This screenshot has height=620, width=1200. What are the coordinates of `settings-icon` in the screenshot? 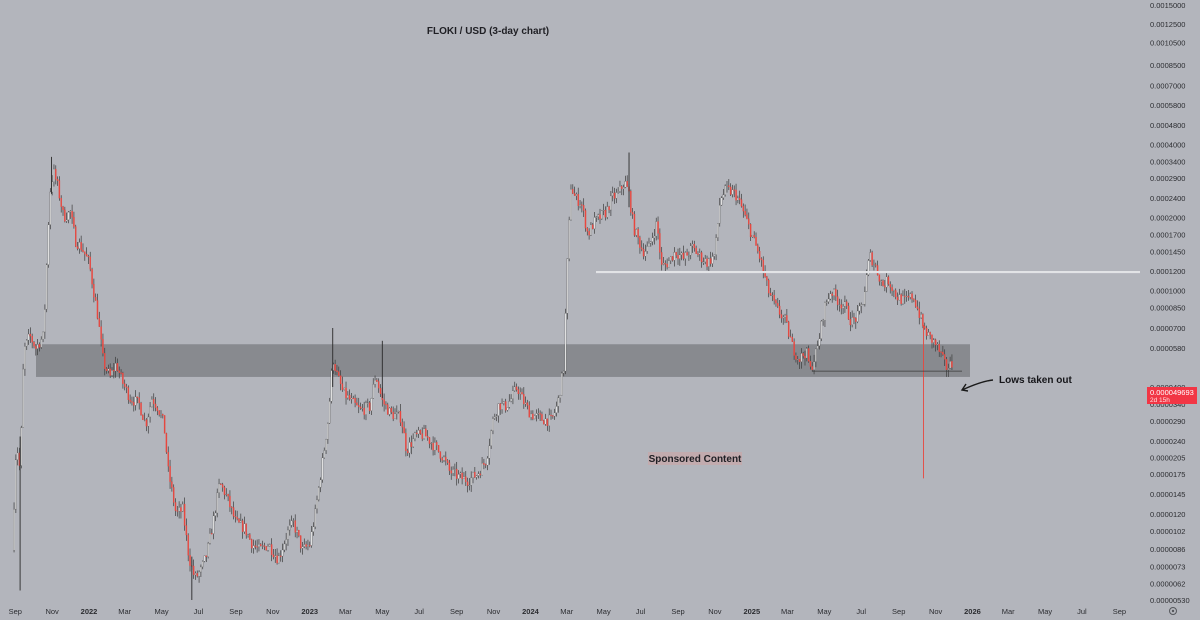 It's located at (1173, 611).